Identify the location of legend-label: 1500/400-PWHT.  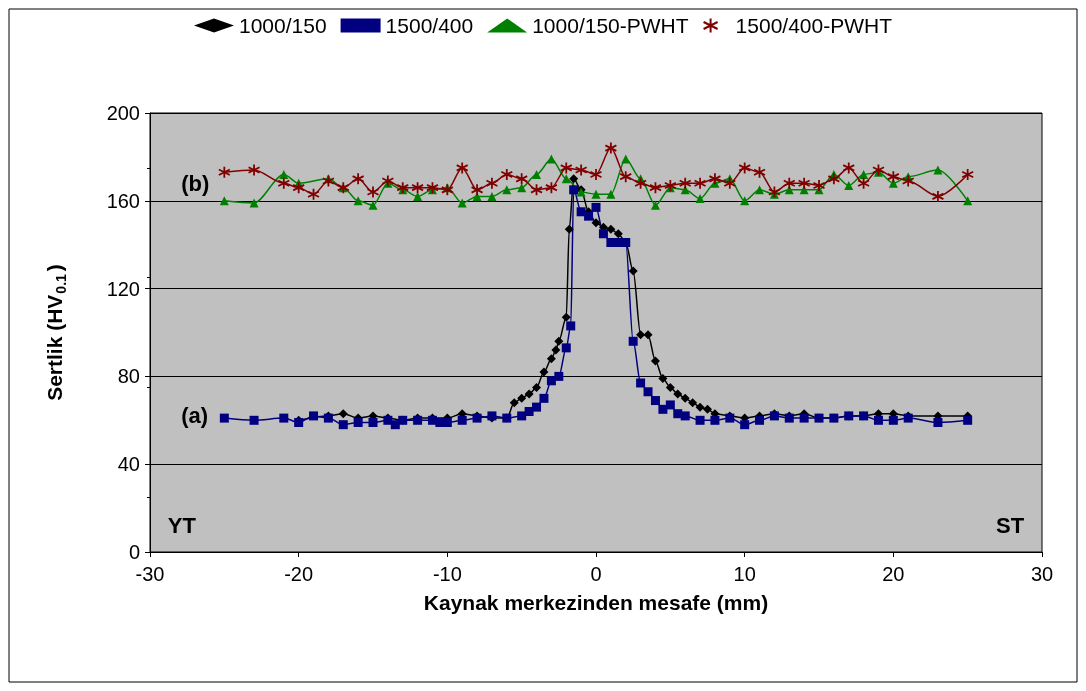
(814, 25).